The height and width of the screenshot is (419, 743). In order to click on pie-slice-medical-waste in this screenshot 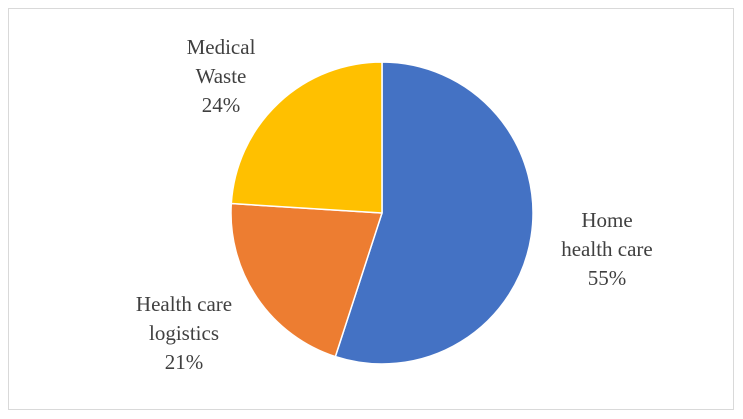, I will do `click(306, 137)`.